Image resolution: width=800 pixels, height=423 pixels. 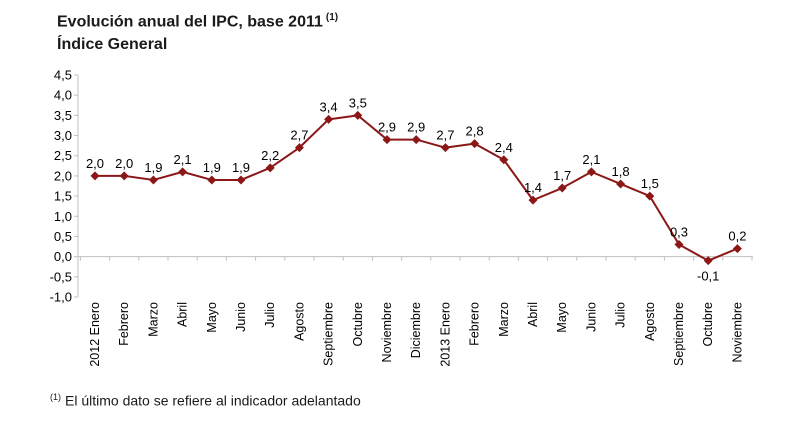 I want to click on y-axis-tick-label: 2,5, so click(x=63, y=155).